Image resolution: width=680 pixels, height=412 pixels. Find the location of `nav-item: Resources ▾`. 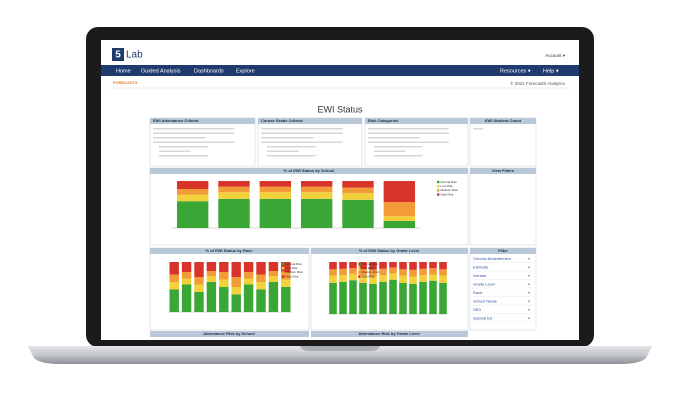

nav-item: Resources ▾ is located at coordinates (515, 71).